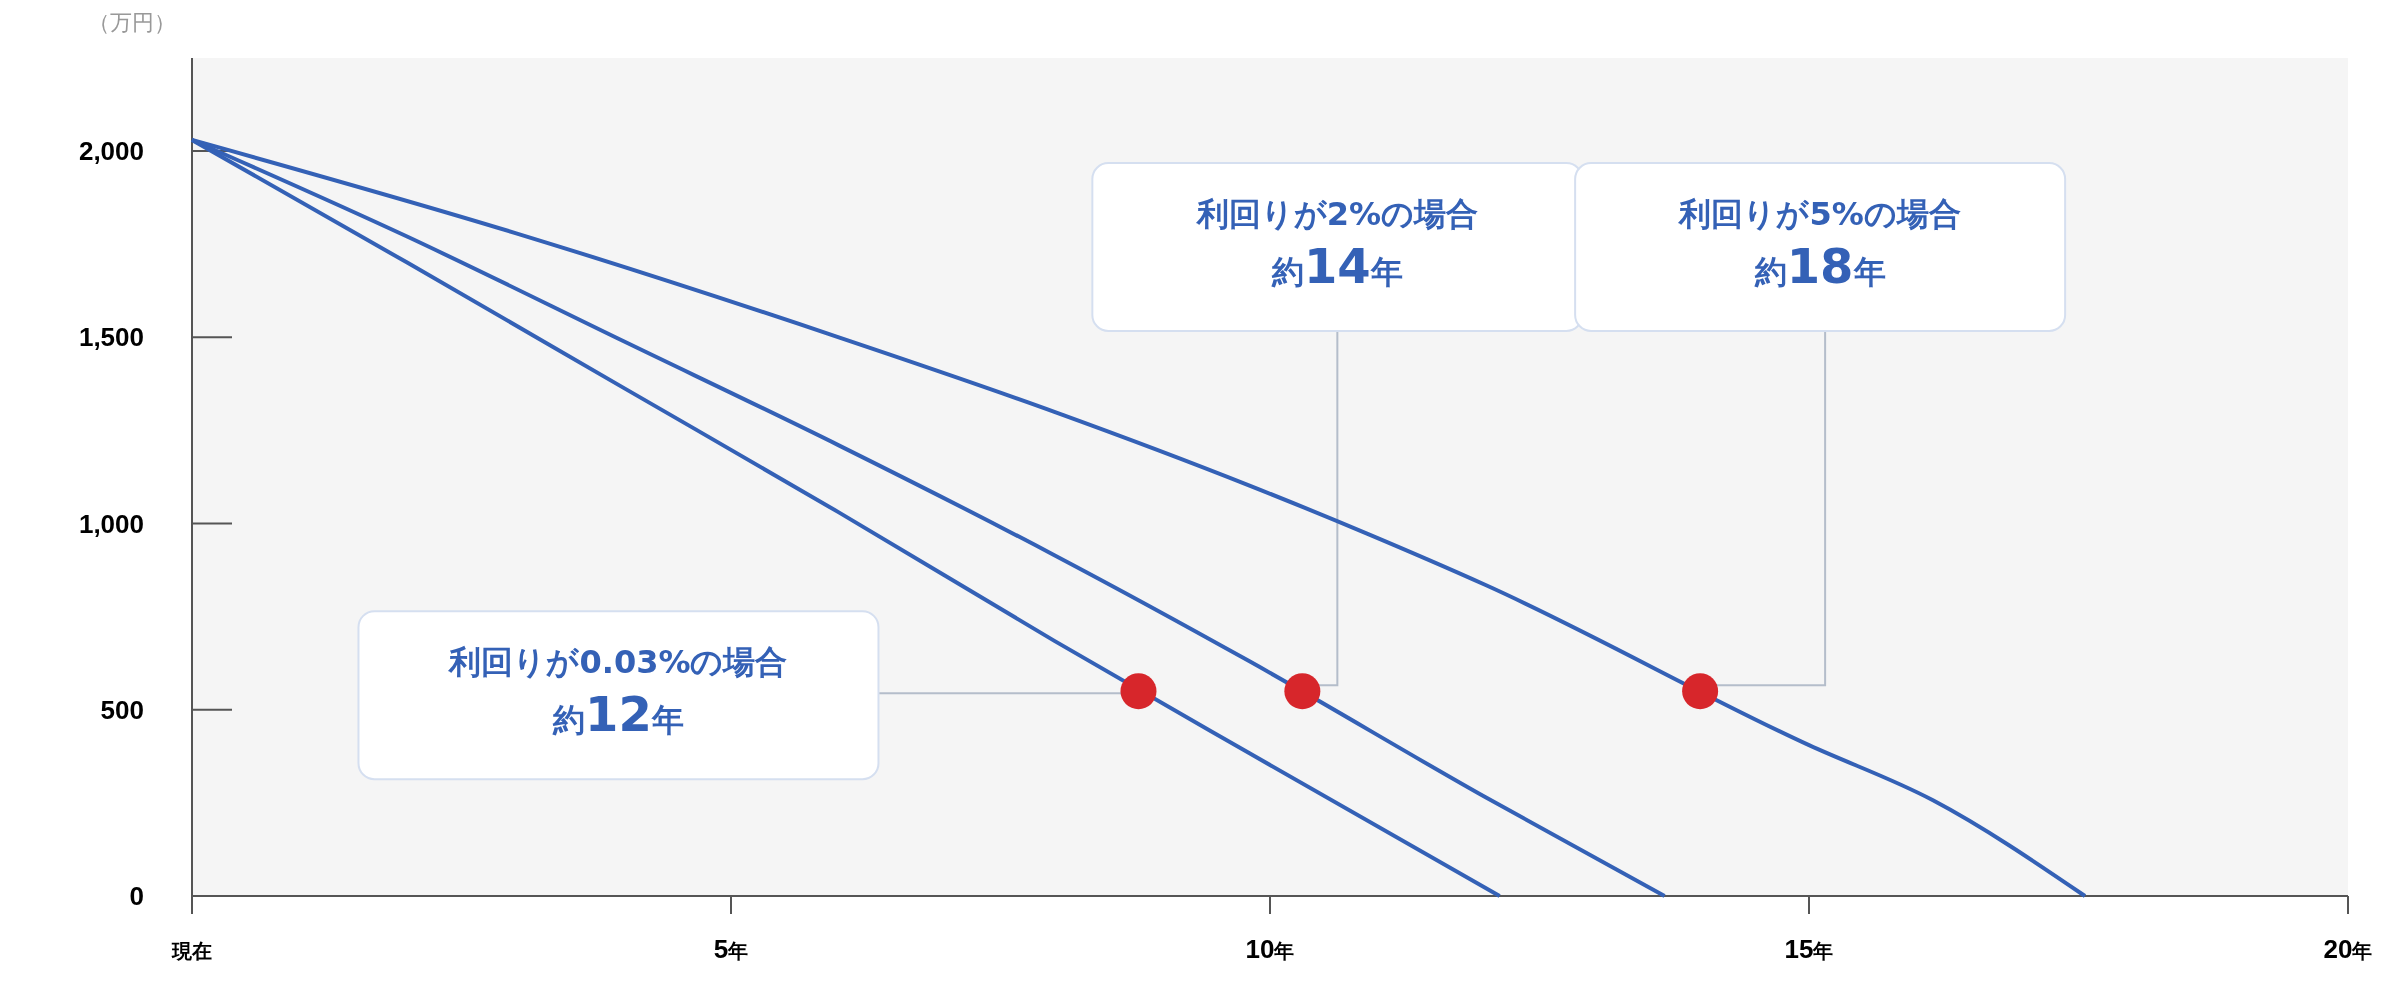 The height and width of the screenshot is (1001, 2400). I want to click on x-tick-label: 10年, so click(1270, 949).